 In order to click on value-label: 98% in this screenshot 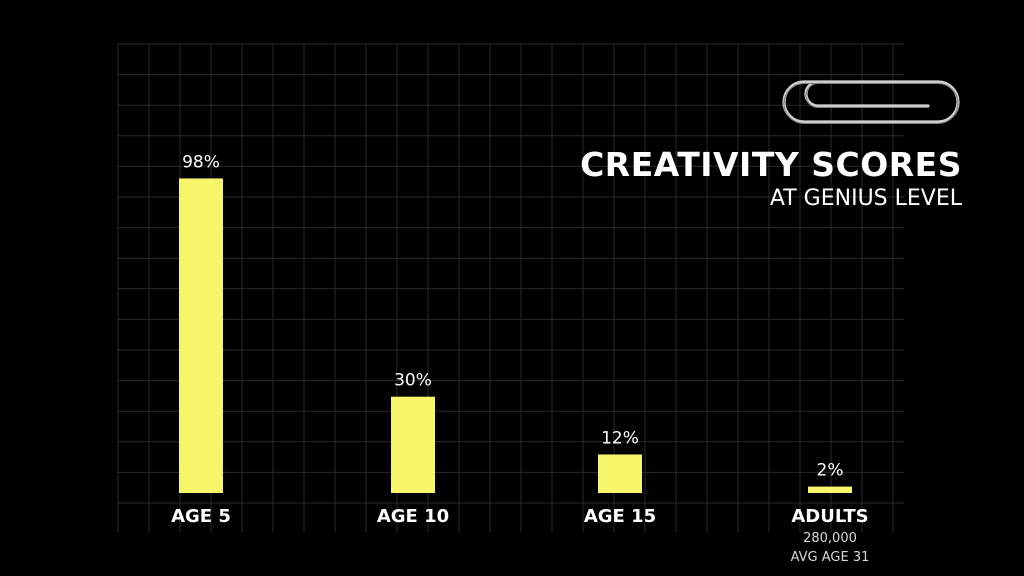, I will do `click(201, 162)`.